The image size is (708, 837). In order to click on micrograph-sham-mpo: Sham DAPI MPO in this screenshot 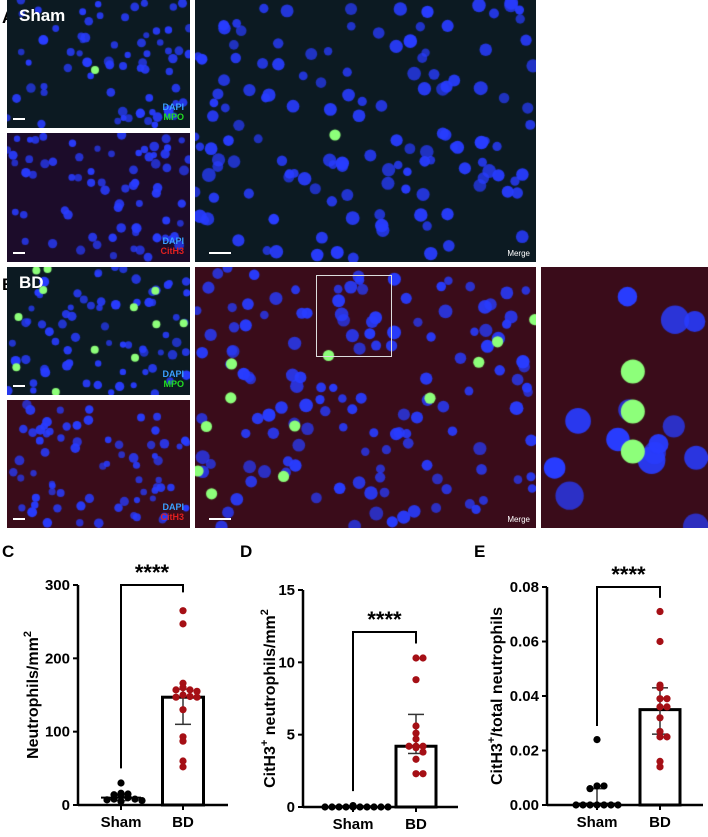, I will do `click(98, 64)`.